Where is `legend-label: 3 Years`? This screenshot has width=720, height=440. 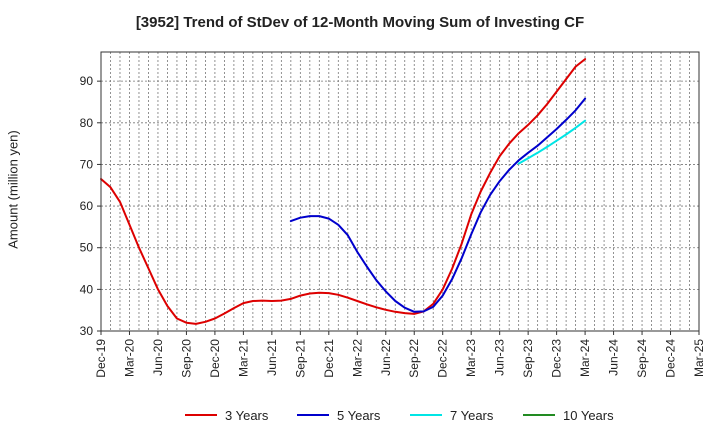
legend-label: 3 Years is located at coordinates (247, 415).